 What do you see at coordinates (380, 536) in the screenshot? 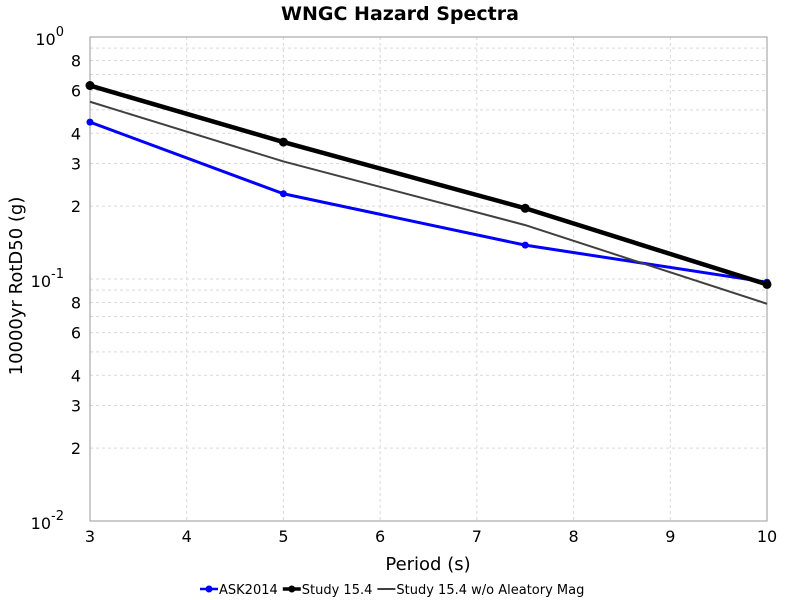
I see `x-tick-label: 6` at bounding box center [380, 536].